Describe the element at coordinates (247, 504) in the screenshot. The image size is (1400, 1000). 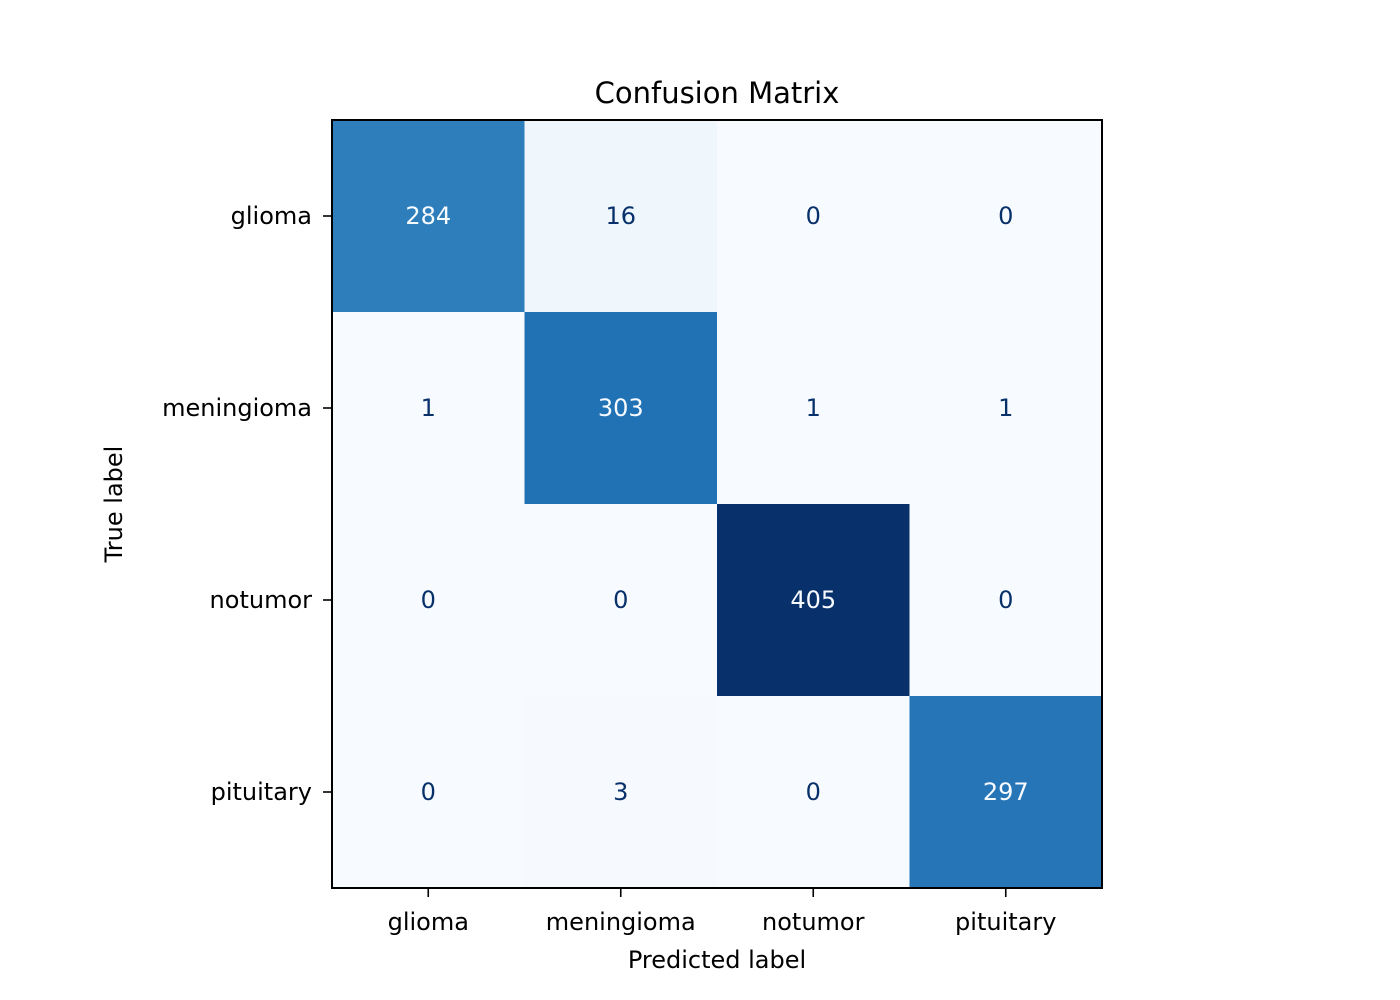
I see `y-axis-ticks: glioma meningioma notumor pituitary` at that location.